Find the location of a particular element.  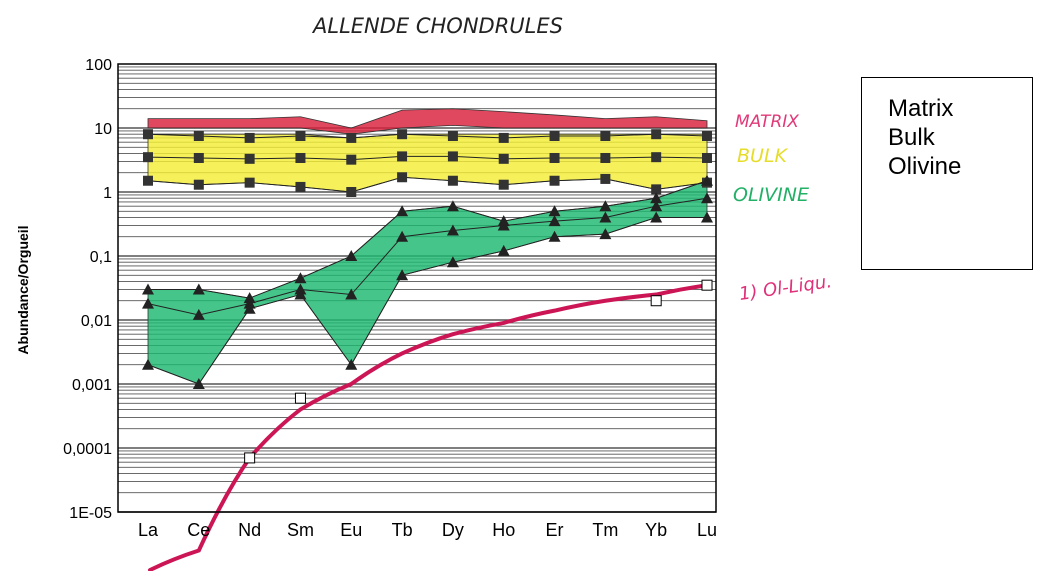

x-tick-label: Sm is located at coordinates (300, 530).